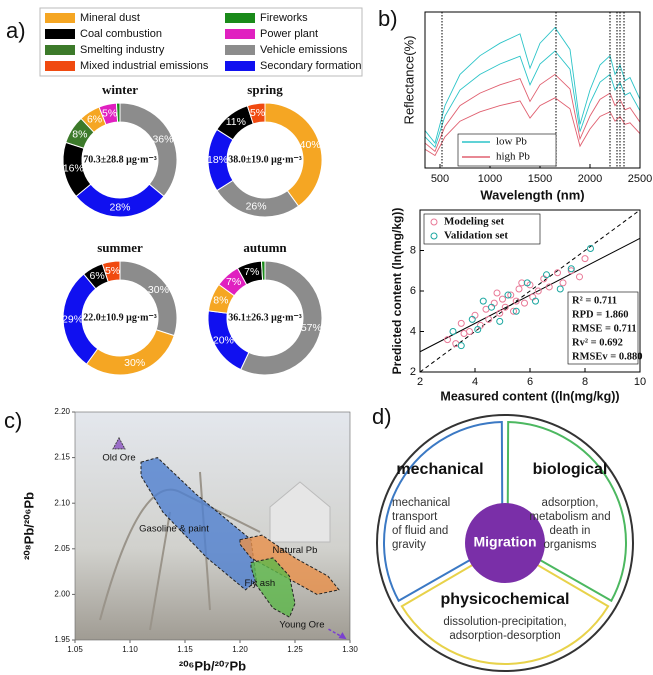 This screenshot has height=675, width=653. I want to click on x-tick-label: 1.10, so click(130, 649).